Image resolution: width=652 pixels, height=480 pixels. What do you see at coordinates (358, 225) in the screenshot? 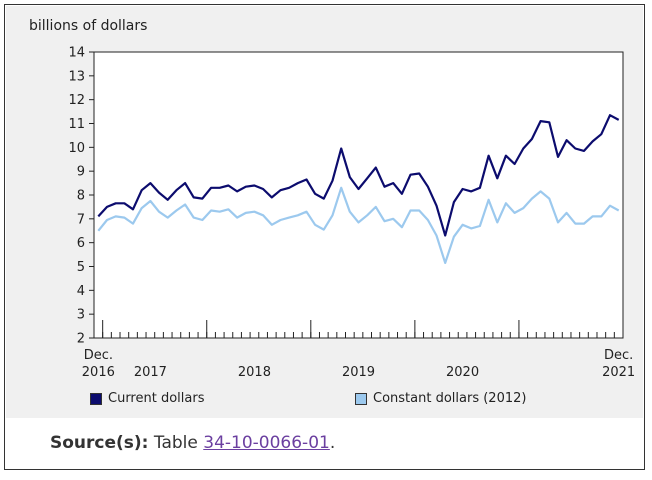
I see `series-line-constant-dollars` at bounding box center [358, 225].